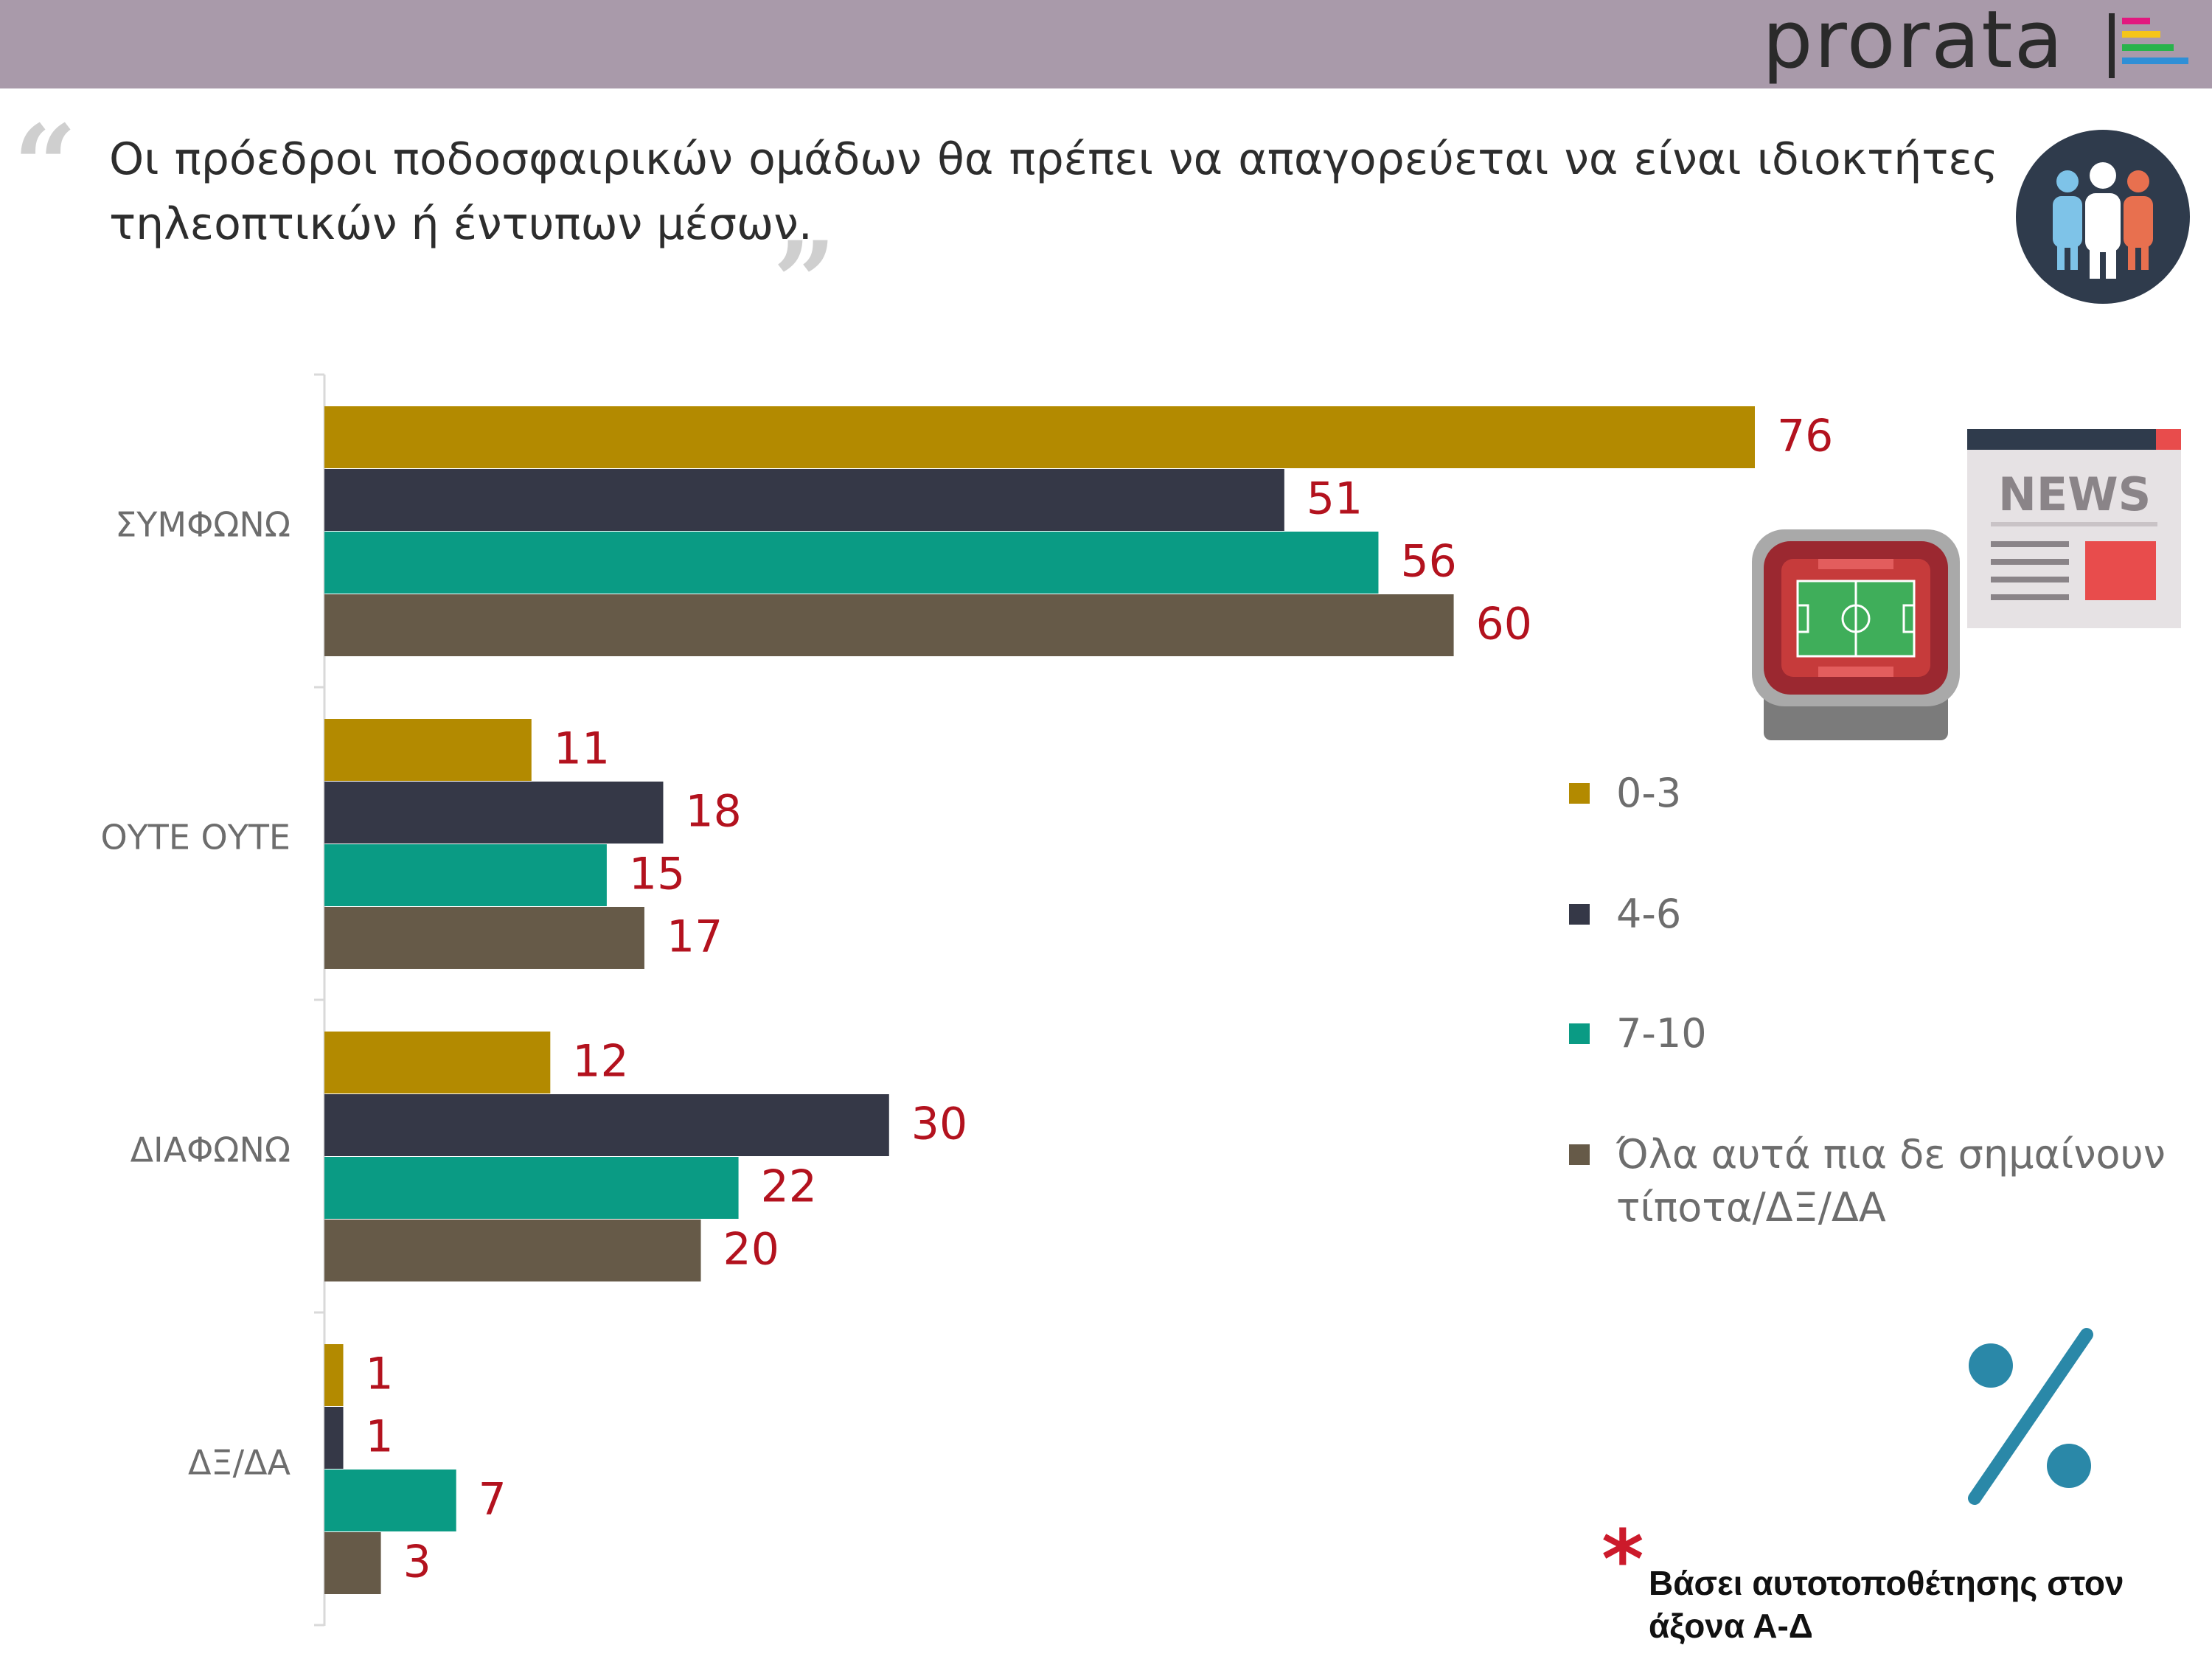 The width and height of the screenshot is (2212, 1659). I want to click on bar-value-label: 11, so click(582, 749).